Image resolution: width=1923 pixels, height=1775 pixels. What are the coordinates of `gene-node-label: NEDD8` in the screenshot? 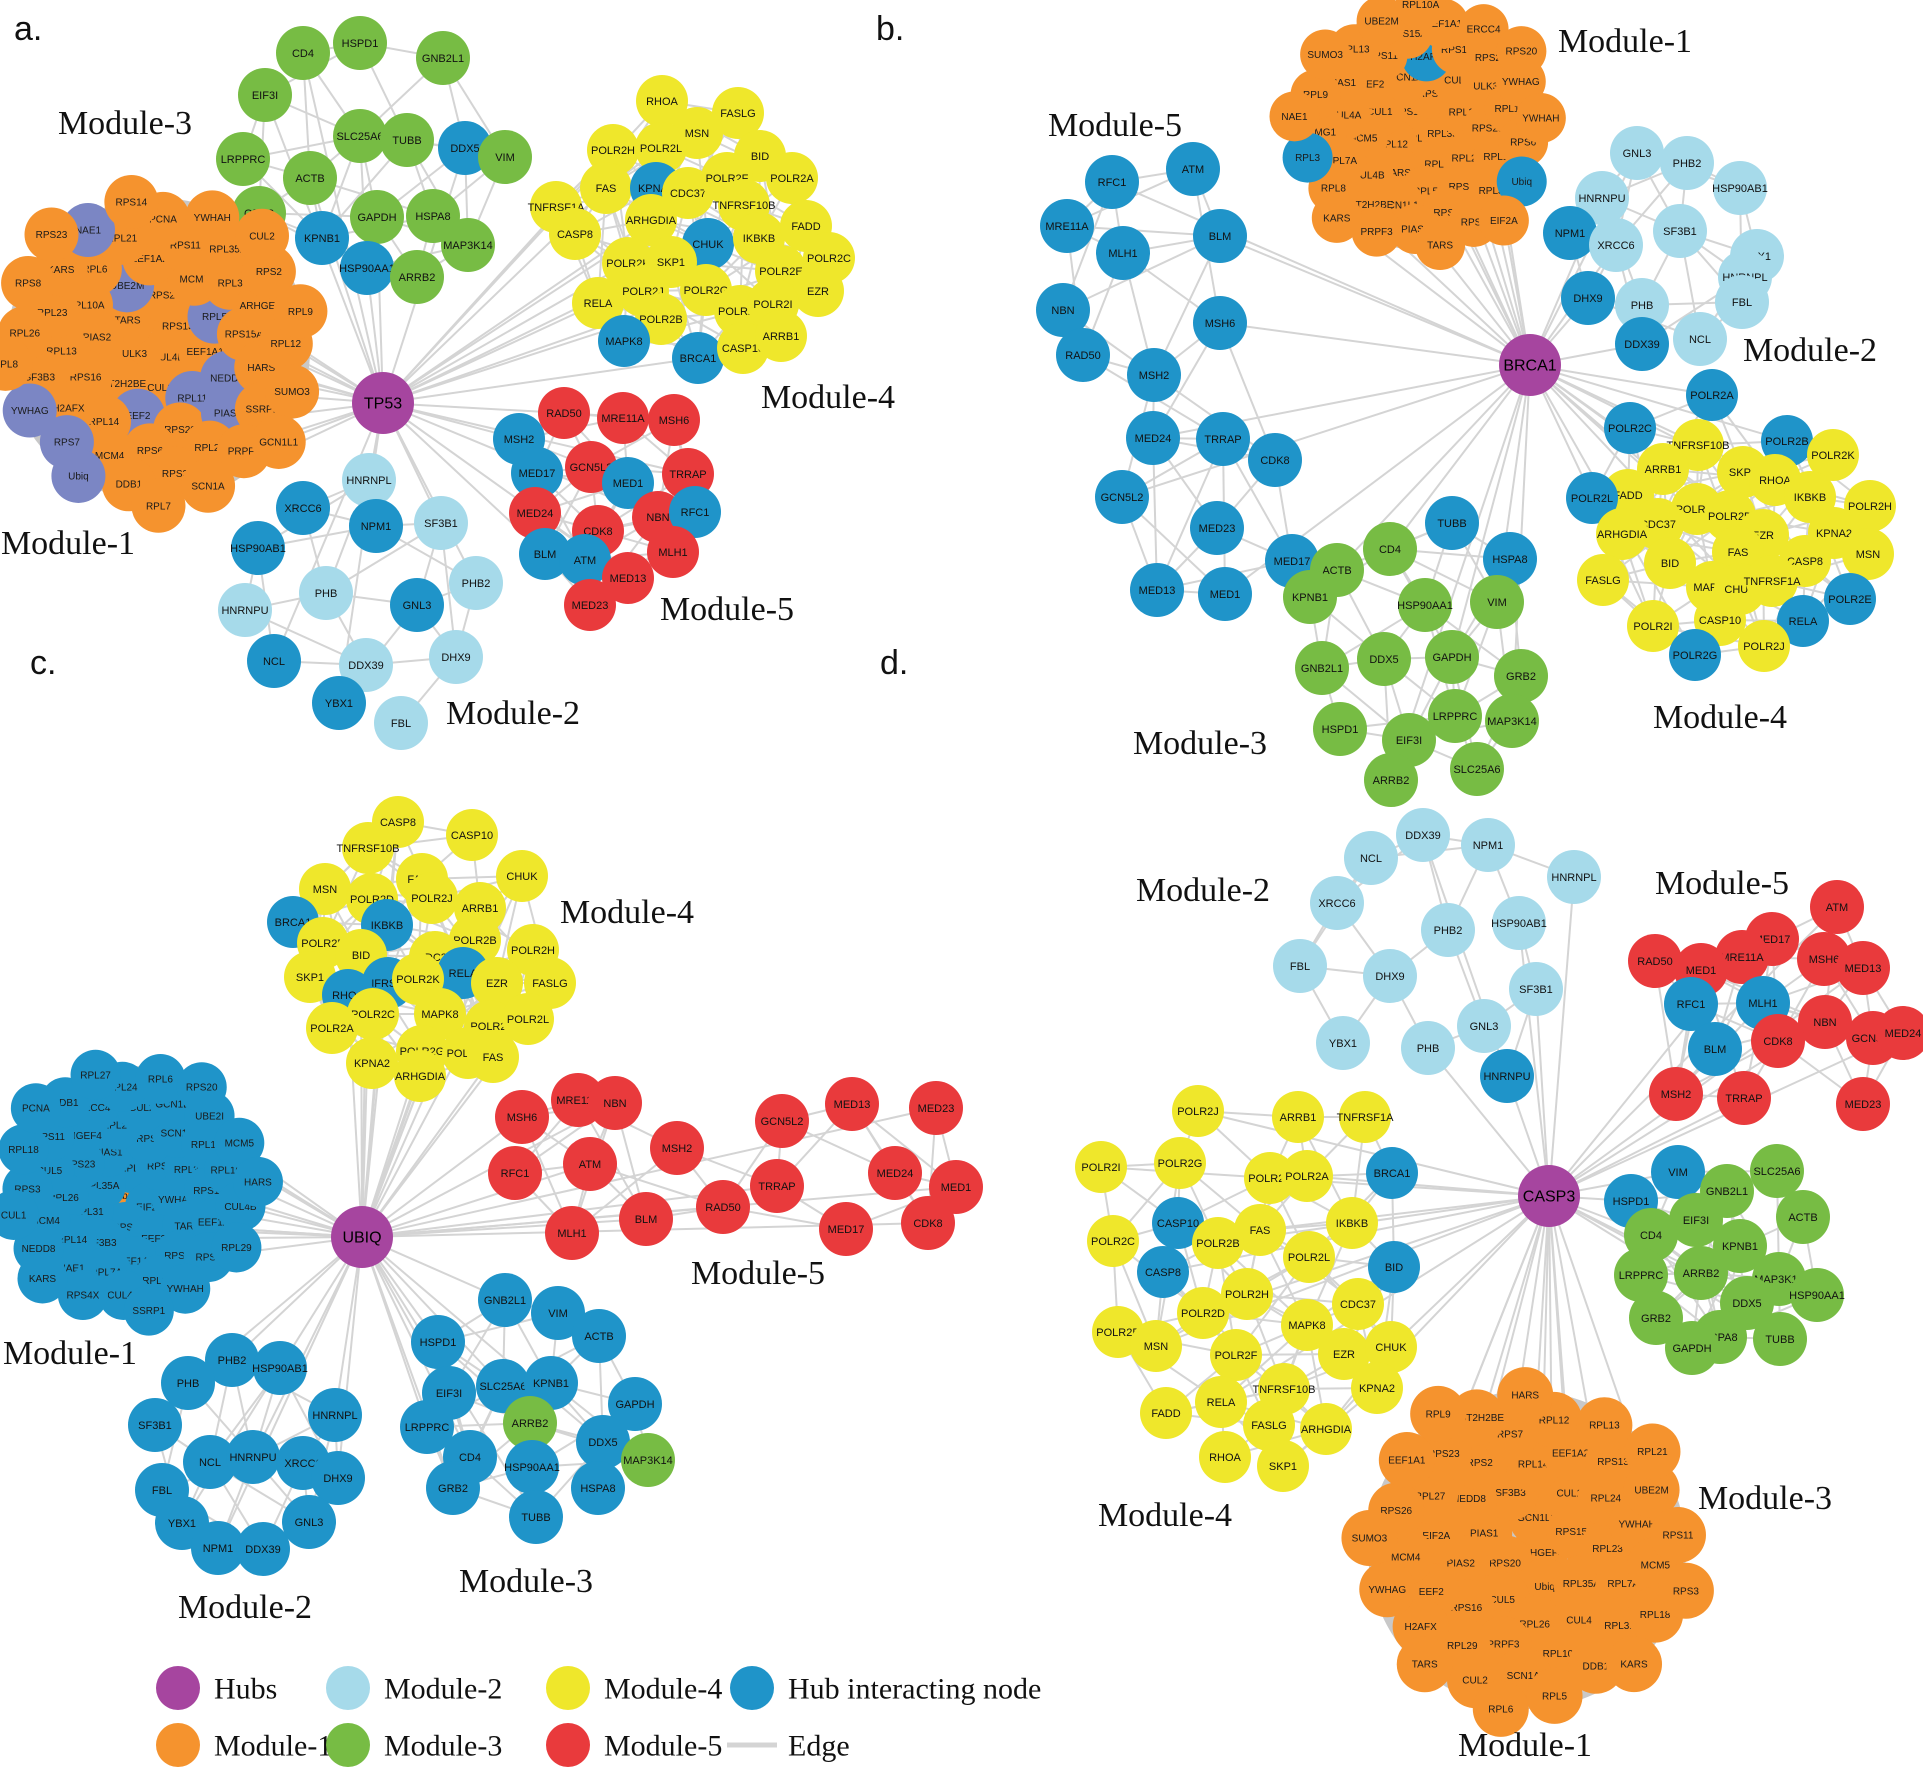 It's located at (39, 1249).